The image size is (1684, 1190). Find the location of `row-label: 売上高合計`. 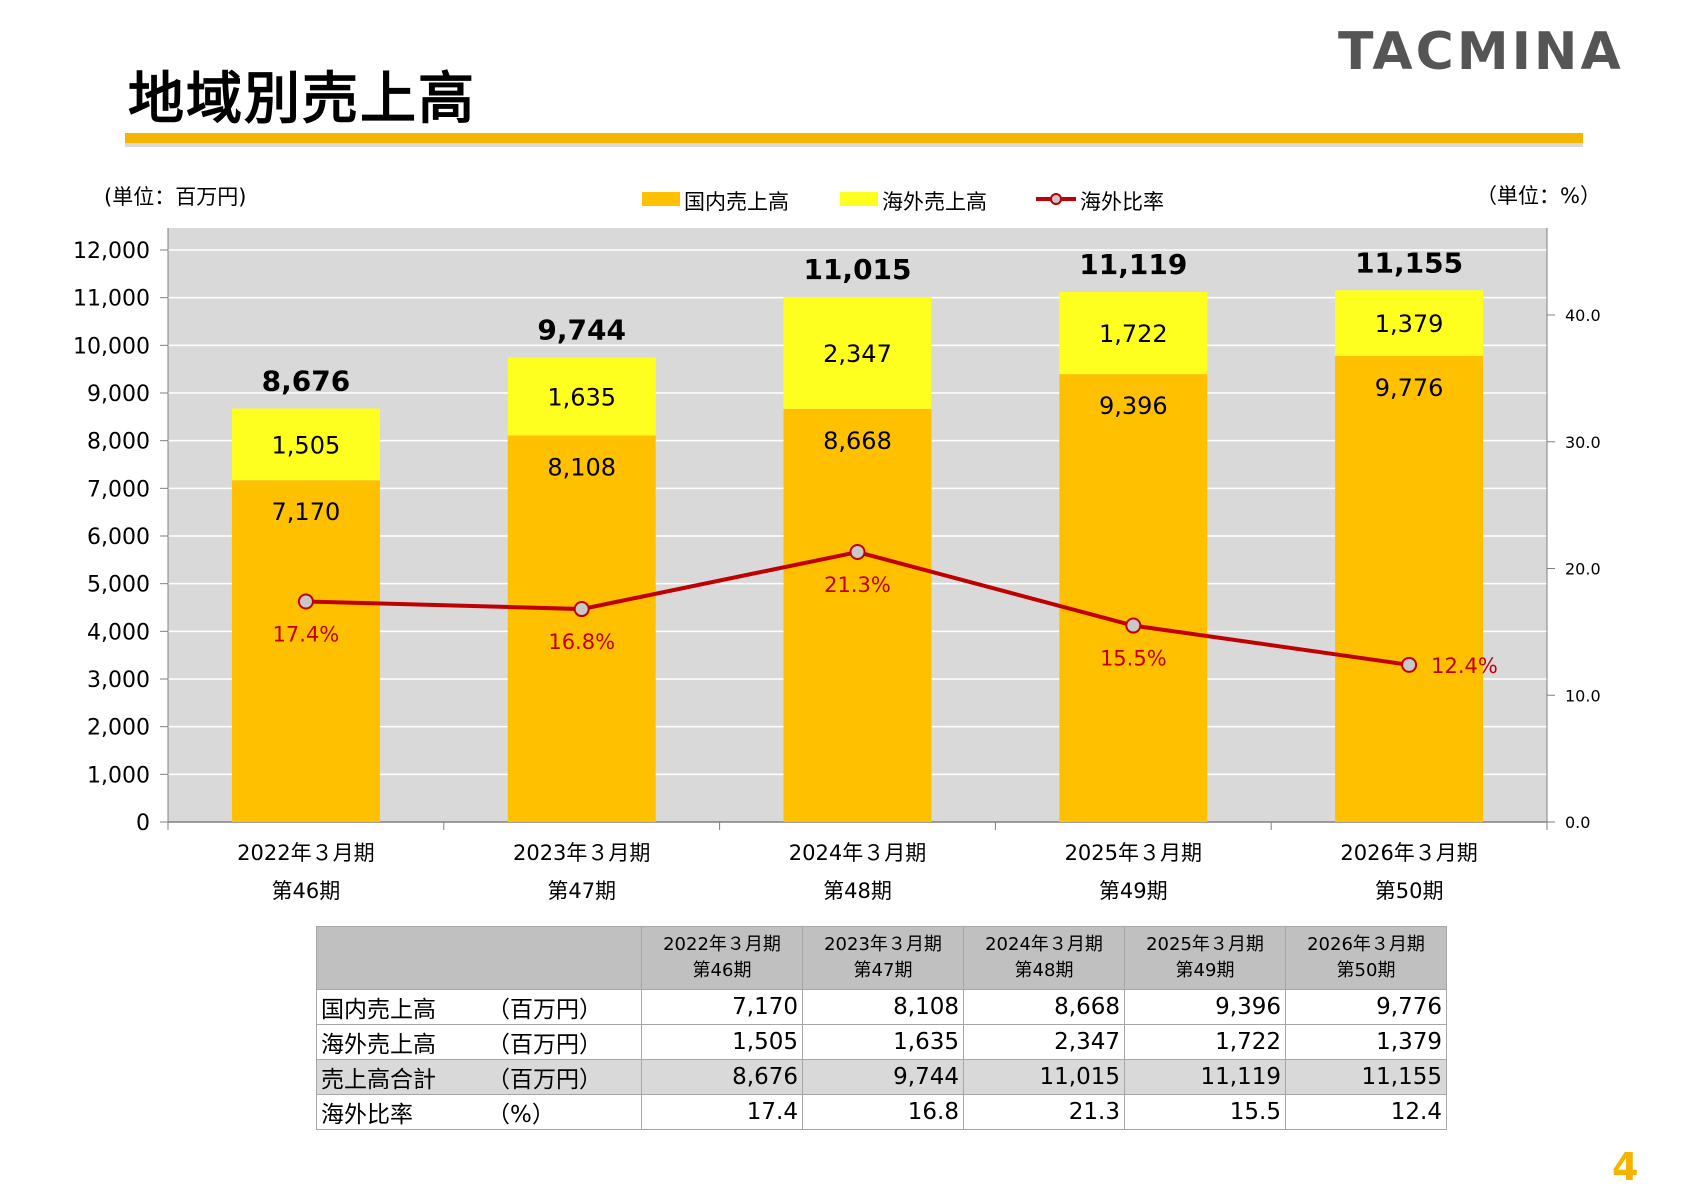

row-label: 売上高合計 is located at coordinates (399, 1077).